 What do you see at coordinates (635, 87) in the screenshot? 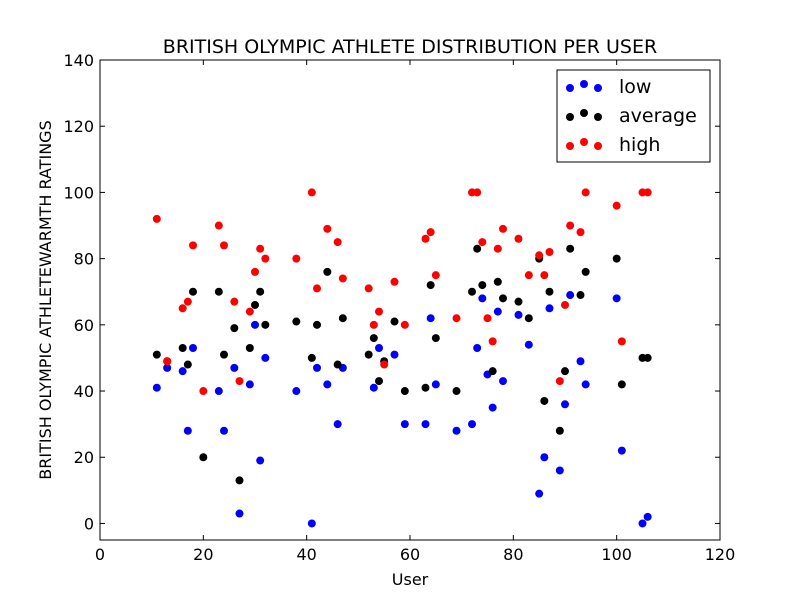
I see `legend-label-low: low` at bounding box center [635, 87].